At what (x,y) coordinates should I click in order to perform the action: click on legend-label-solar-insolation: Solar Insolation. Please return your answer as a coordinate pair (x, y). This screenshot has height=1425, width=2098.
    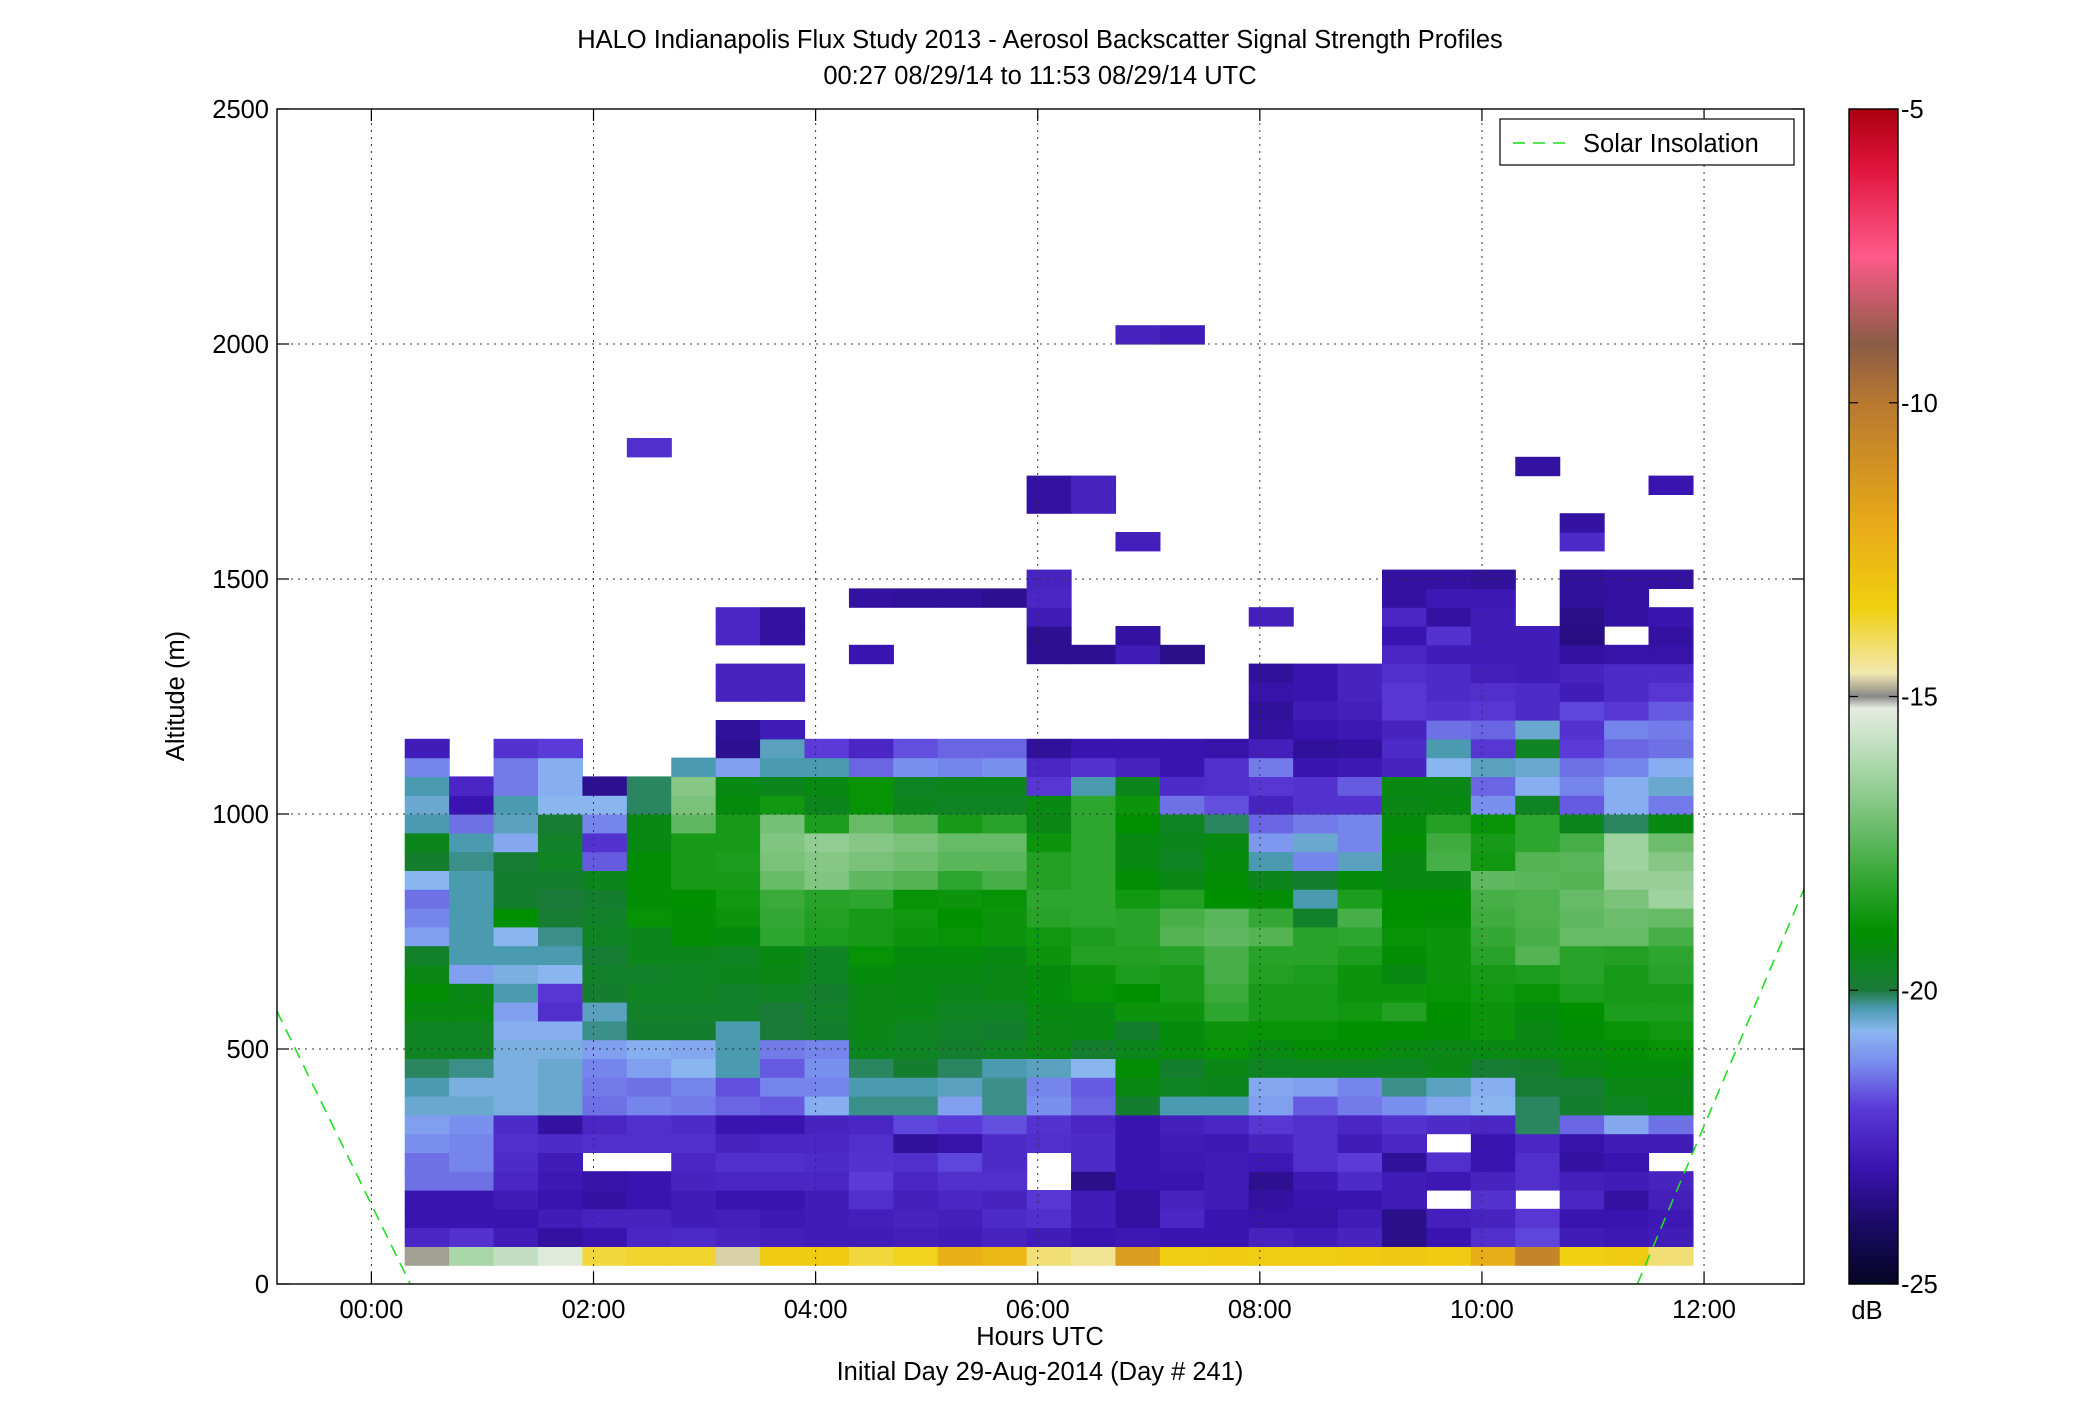
    Looking at the image, I should click on (1671, 144).